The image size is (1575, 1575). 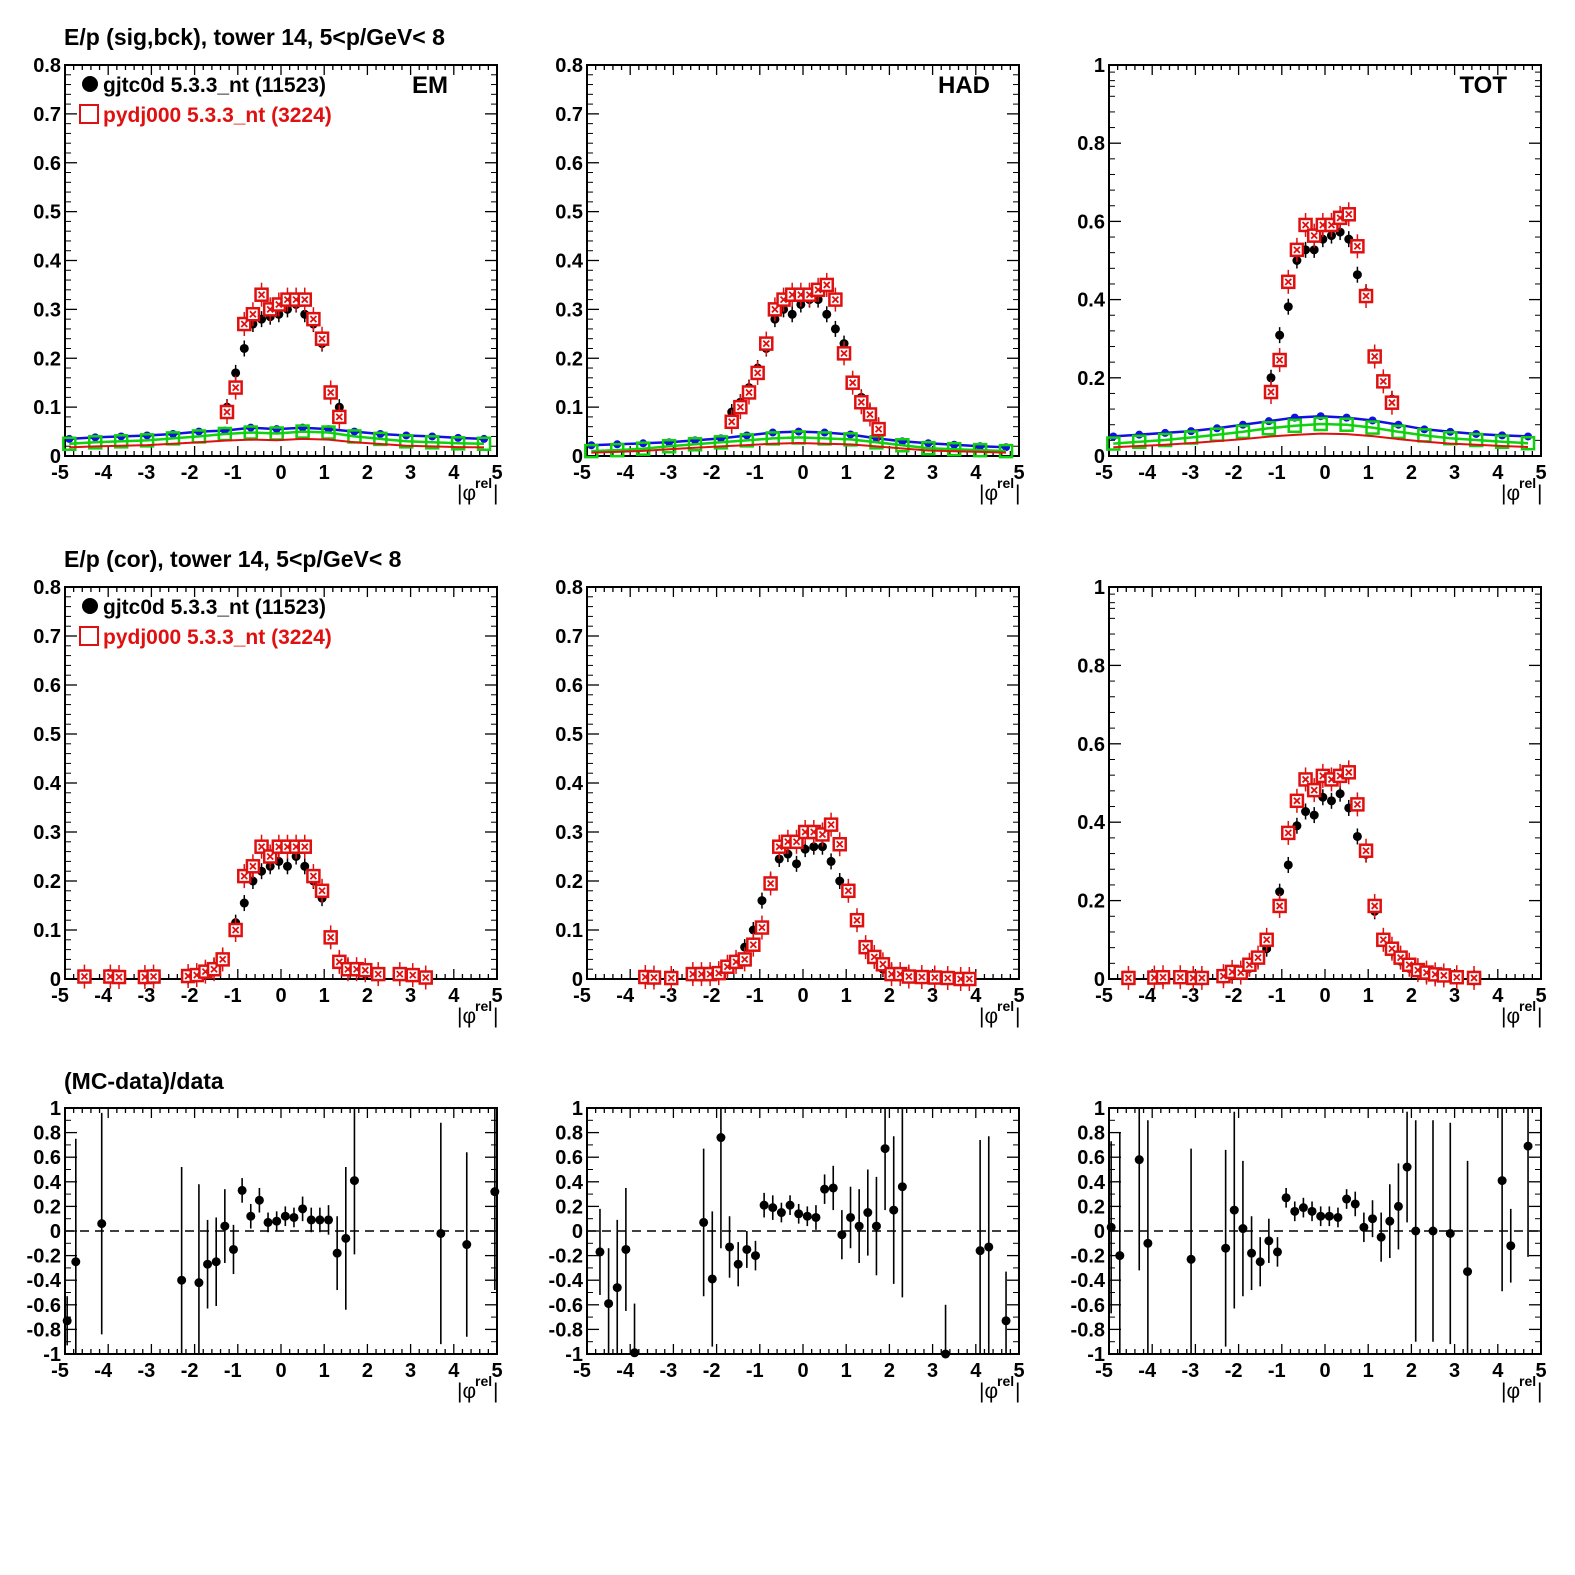 What do you see at coordinates (625, 473) in the screenshot?
I see `x-tick-label: -4` at bounding box center [625, 473].